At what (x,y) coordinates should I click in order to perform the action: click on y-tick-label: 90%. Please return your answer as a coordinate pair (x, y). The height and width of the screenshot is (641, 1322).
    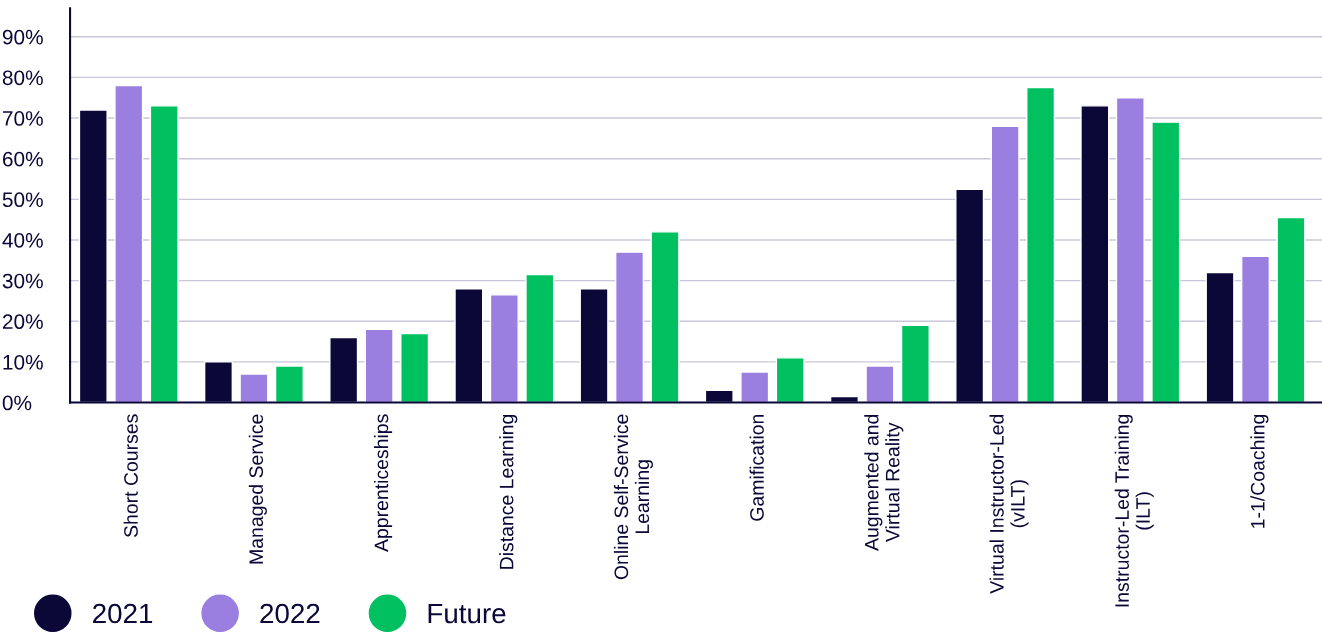
    Looking at the image, I should click on (22, 37).